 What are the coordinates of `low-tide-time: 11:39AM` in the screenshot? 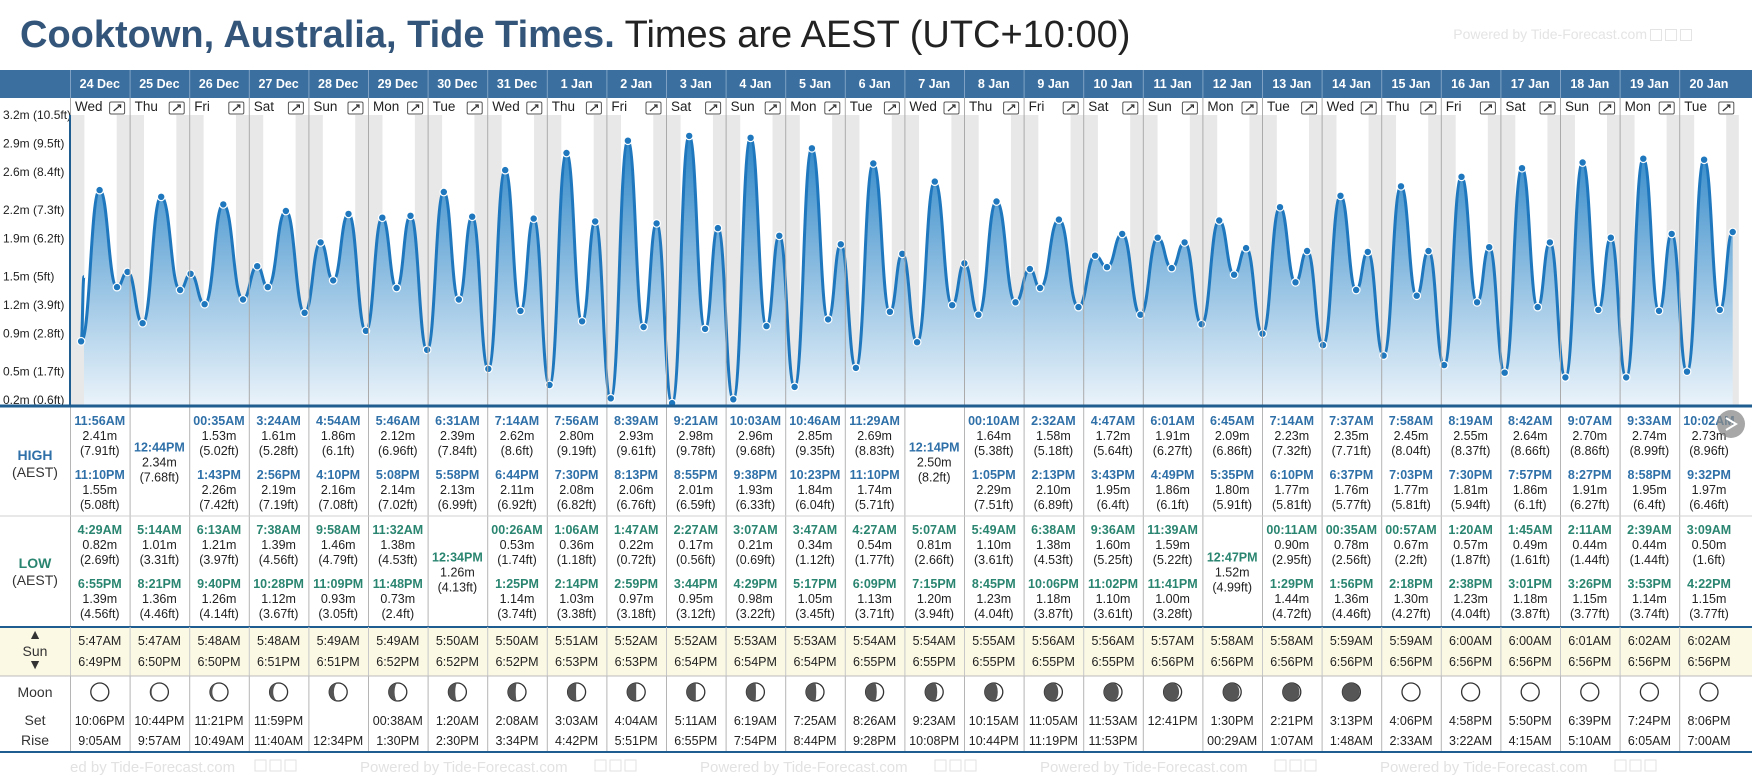 It's located at (1172, 530).